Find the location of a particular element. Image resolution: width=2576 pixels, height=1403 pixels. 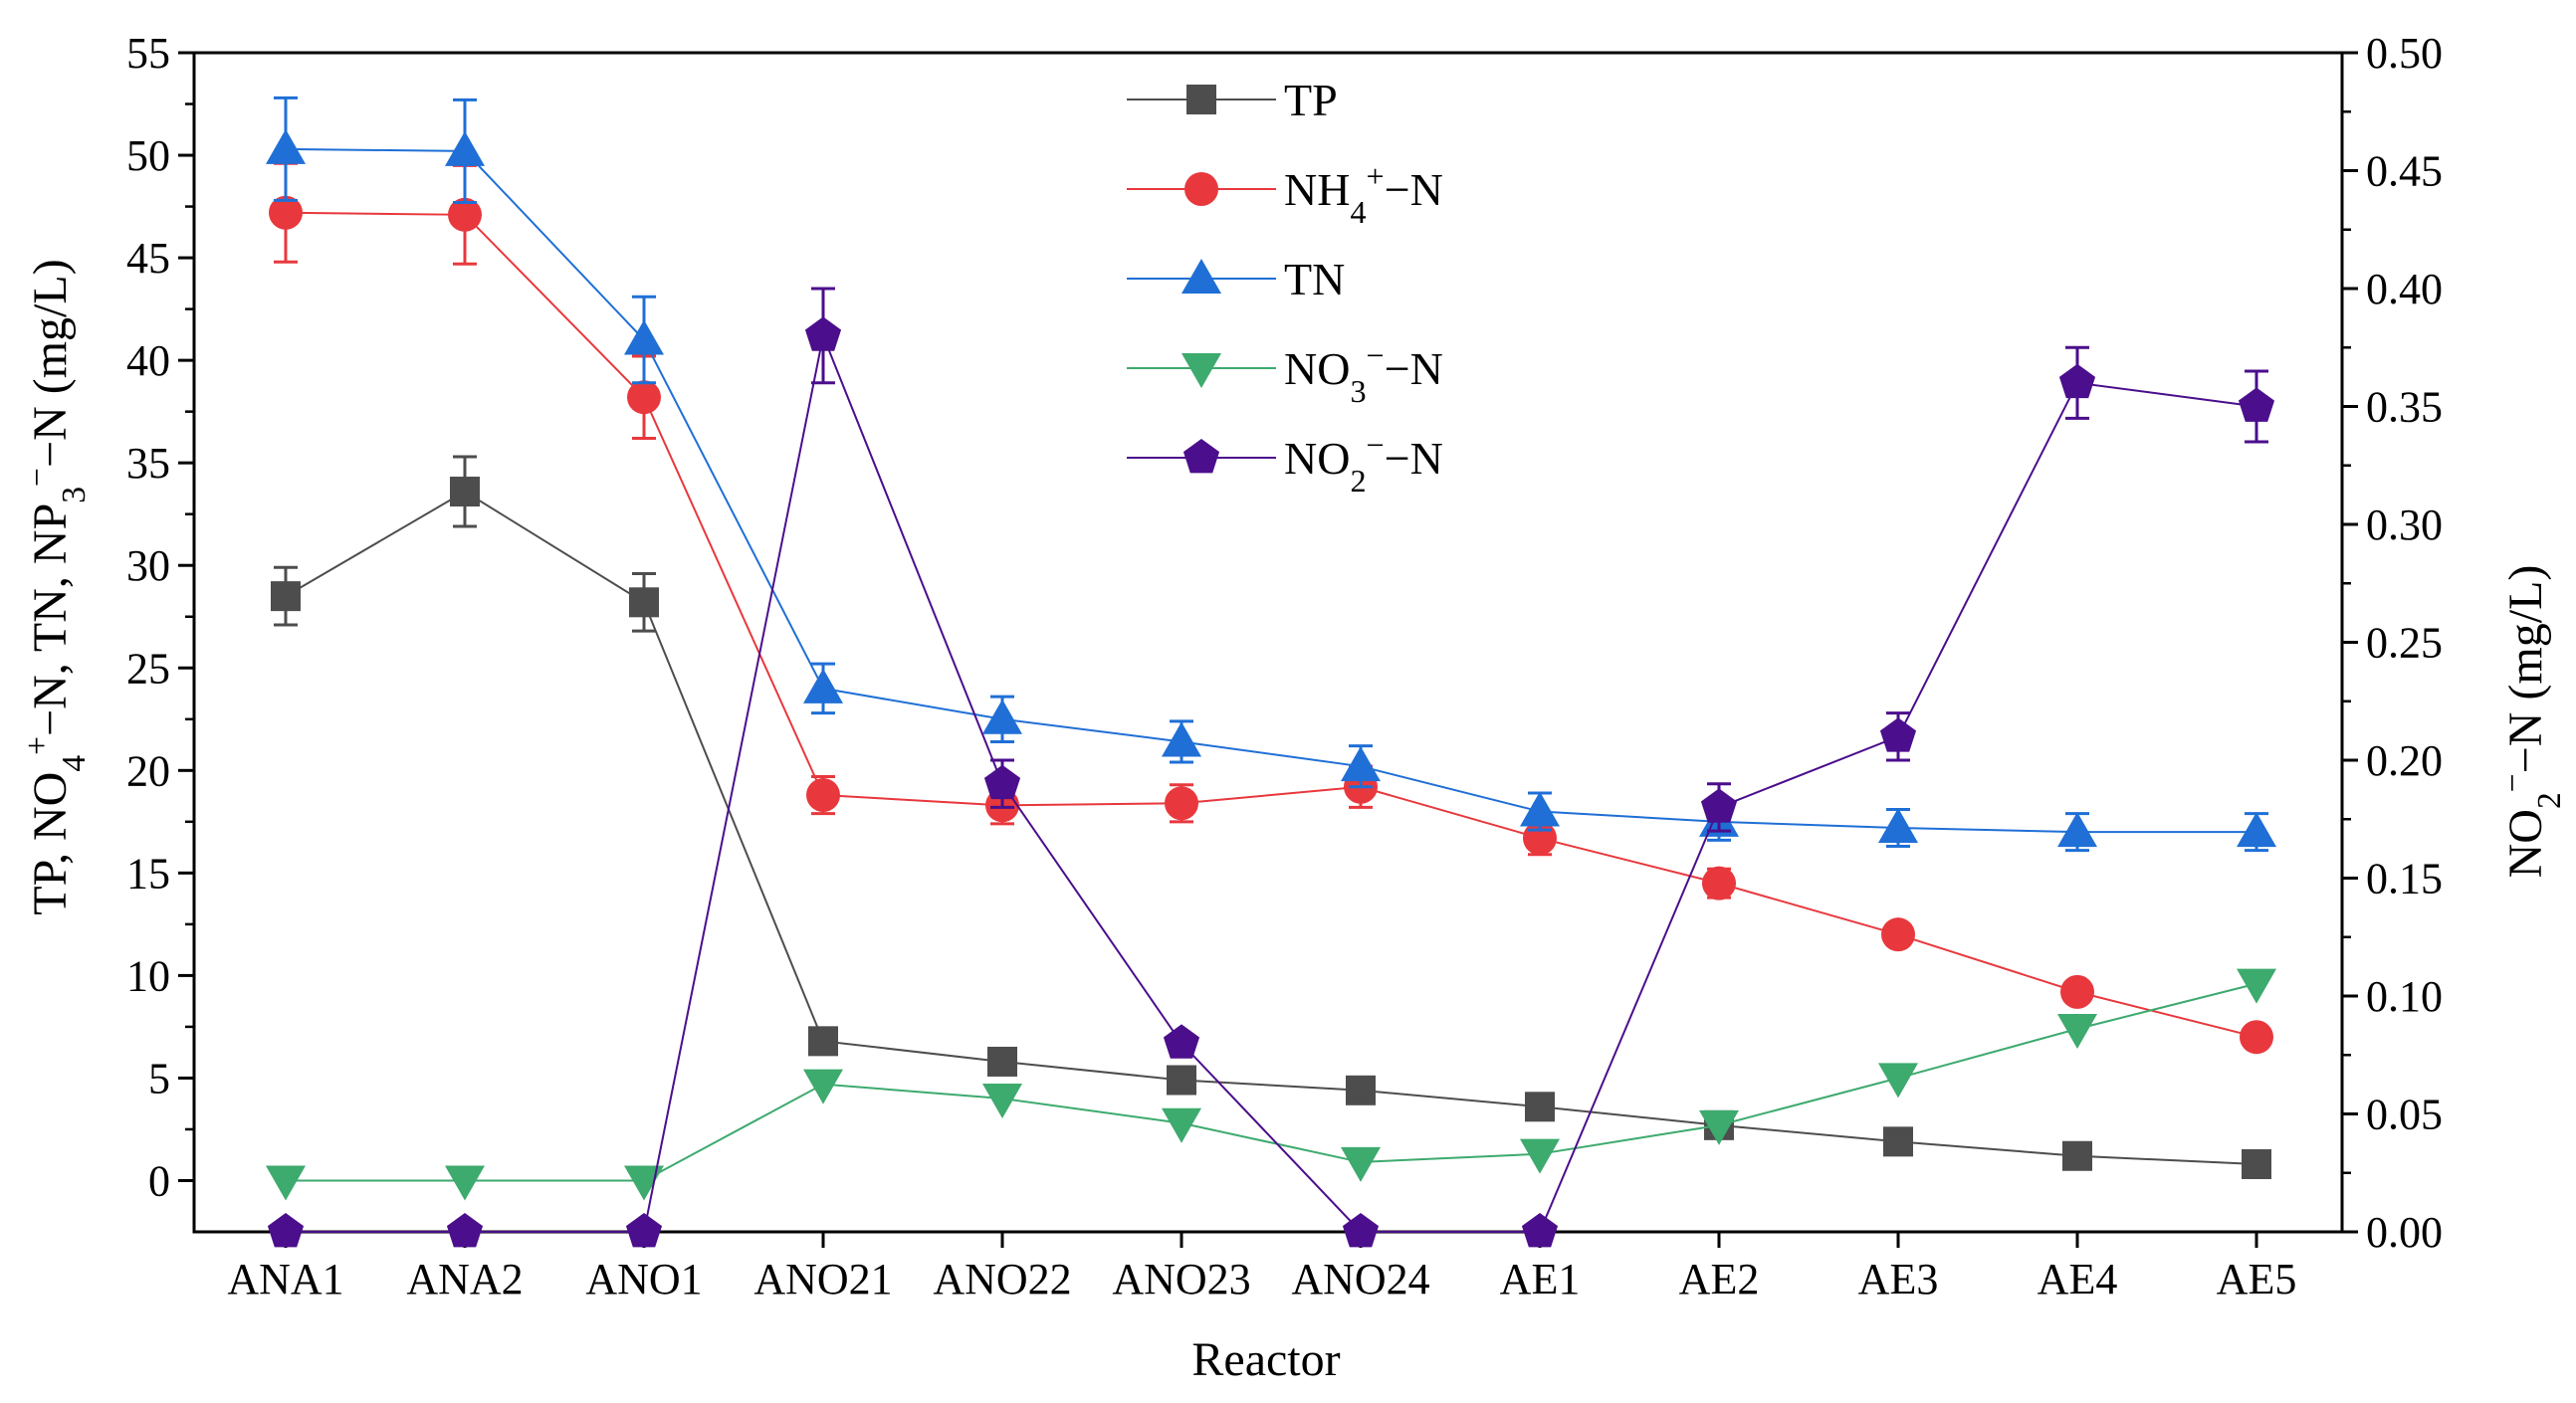

legend-item: NO2−−N is located at coordinates (1285, 463).